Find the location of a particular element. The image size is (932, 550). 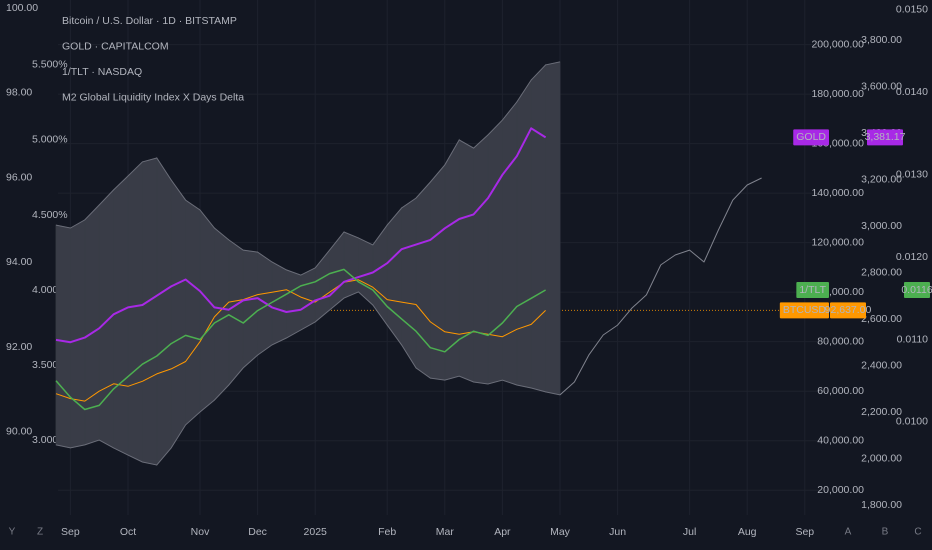

x-tick-label: Apr is located at coordinates (502, 532).